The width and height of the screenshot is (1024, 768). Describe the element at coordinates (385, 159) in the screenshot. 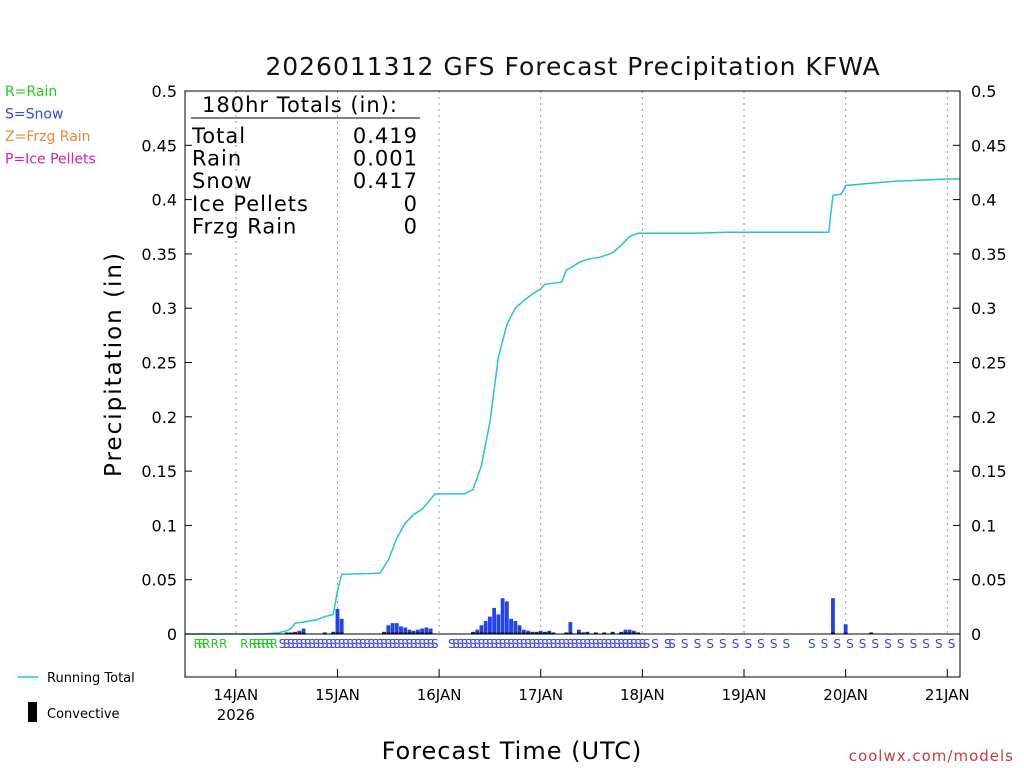

I see `totals-value: 0.001` at that location.